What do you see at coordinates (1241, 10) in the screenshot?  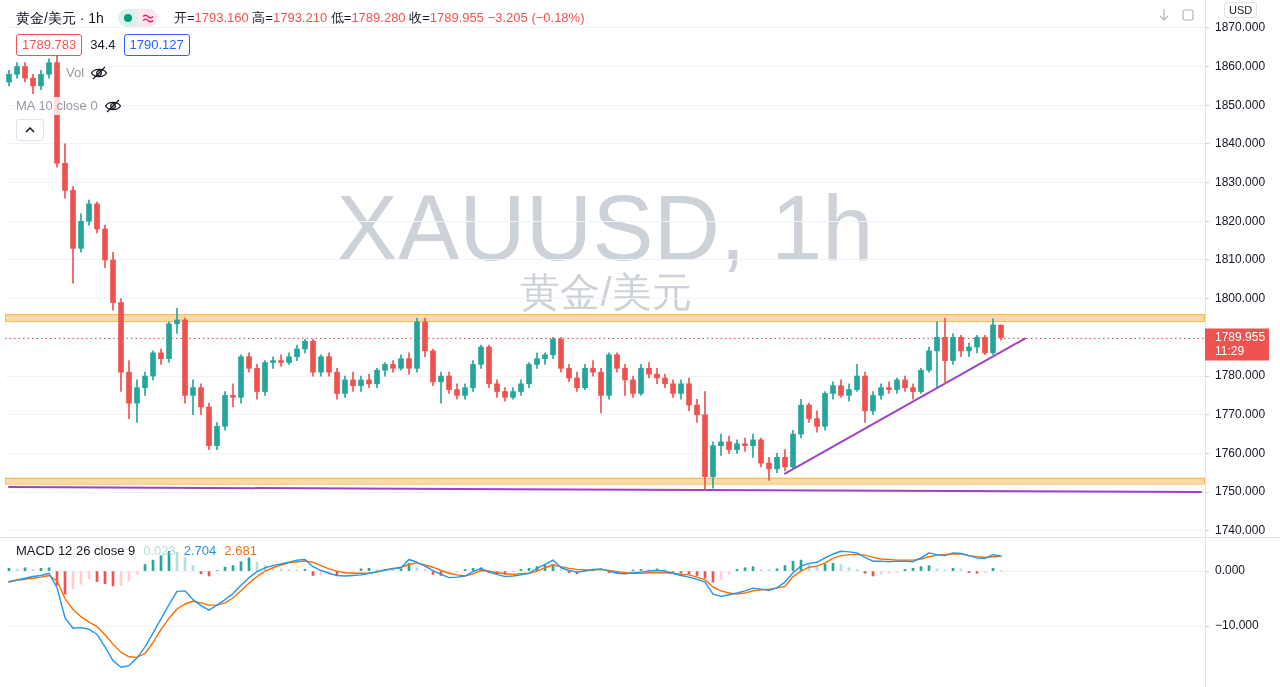 I see `y-axis-title: USD` at bounding box center [1241, 10].